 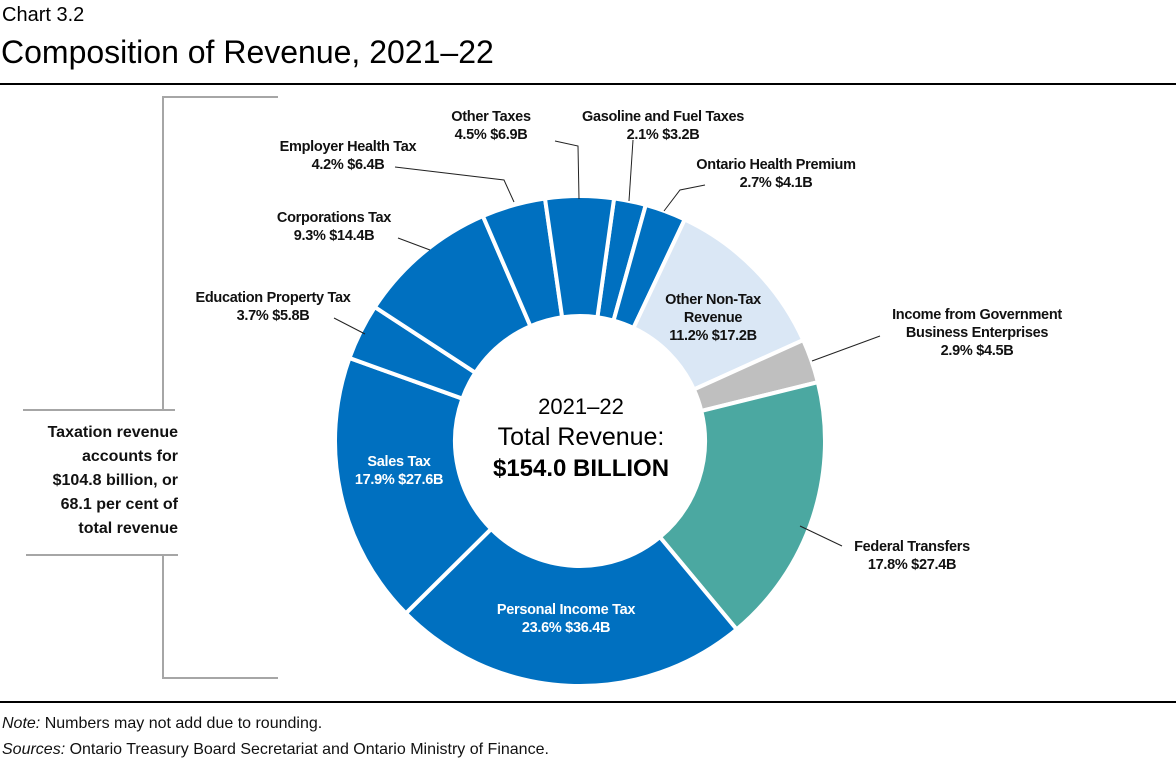 I want to click on label-pit: Personal Income Tax, so click(x=566, y=610).